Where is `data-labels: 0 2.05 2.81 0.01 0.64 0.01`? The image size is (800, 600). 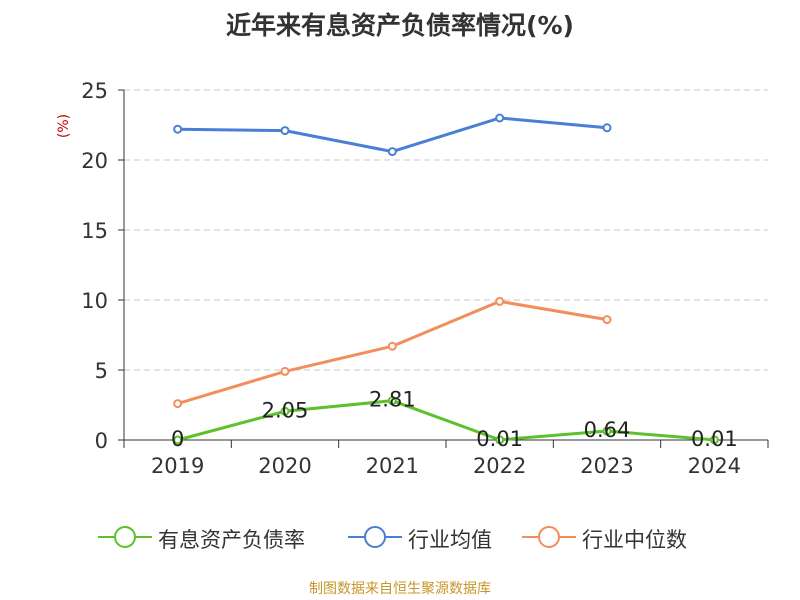
data-labels: 0 2.05 2.81 0.01 0.64 0.01 is located at coordinates (454, 419).